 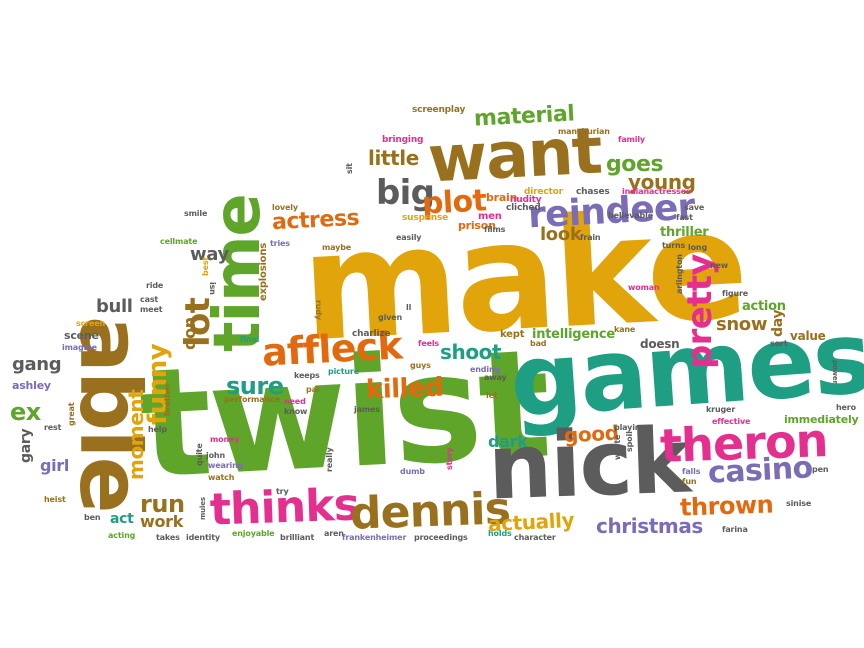 What do you see at coordinates (329, 459) in the screenshot?
I see `word-really: really` at bounding box center [329, 459].